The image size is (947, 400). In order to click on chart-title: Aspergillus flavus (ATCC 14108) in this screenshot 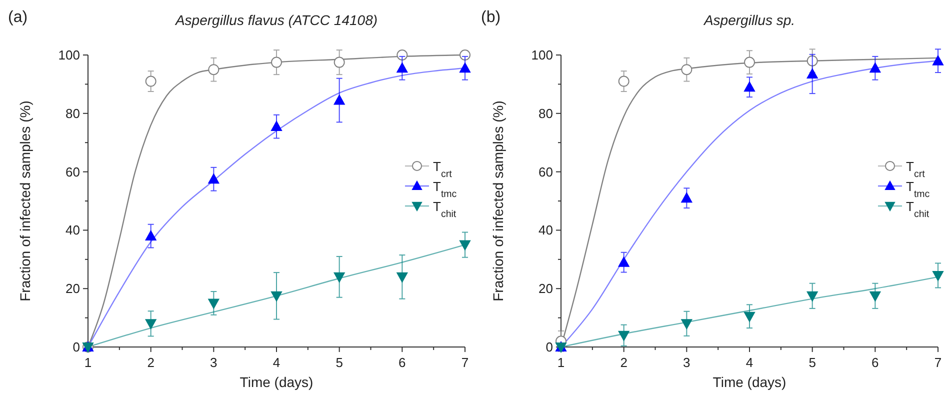, I will do `click(276, 20)`.